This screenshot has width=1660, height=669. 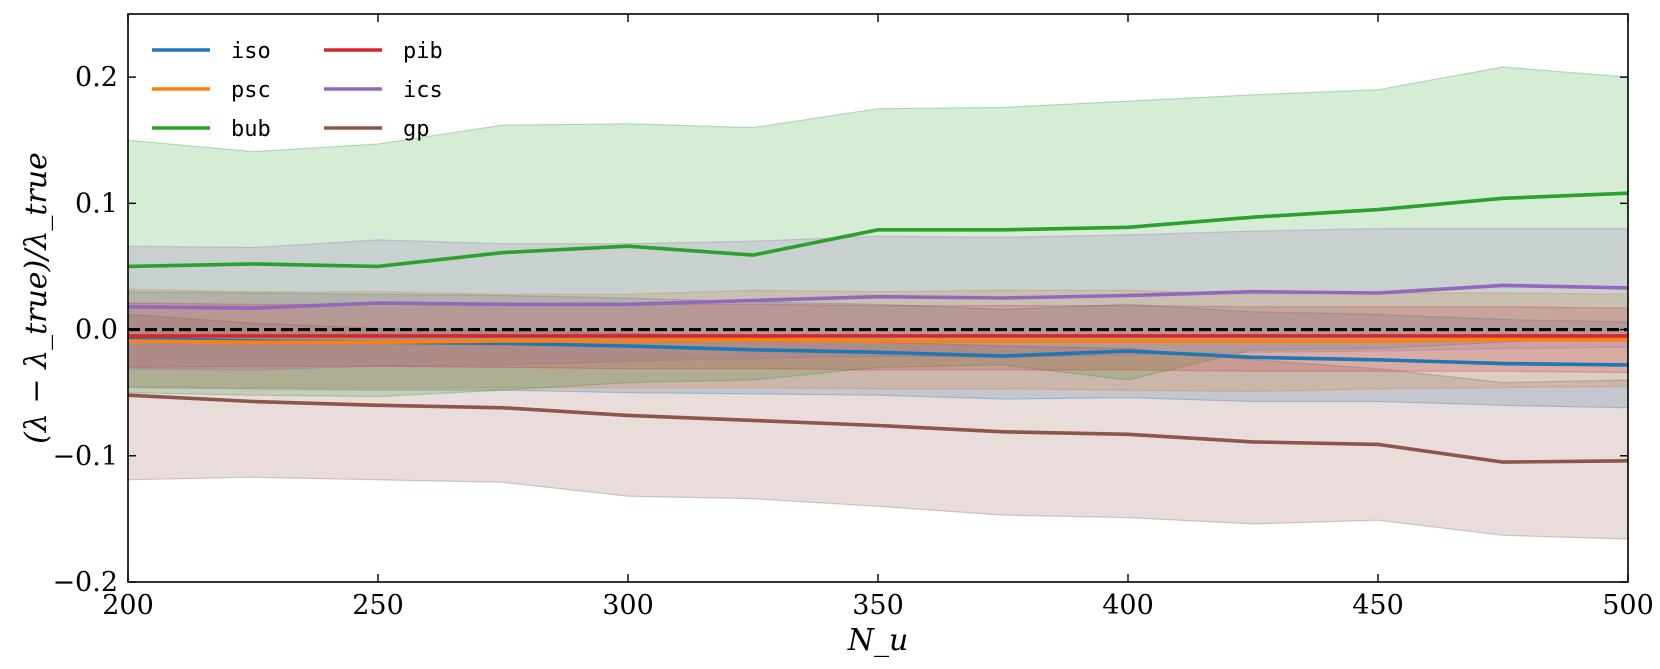 I want to click on legend-label-ics: ics, so click(x=423, y=90).